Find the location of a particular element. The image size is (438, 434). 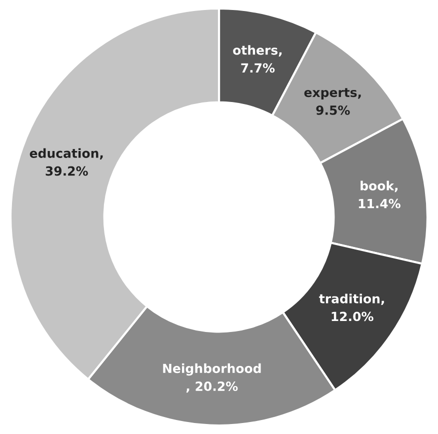

slice-label: education, 39.2% is located at coordinates (66, 162).